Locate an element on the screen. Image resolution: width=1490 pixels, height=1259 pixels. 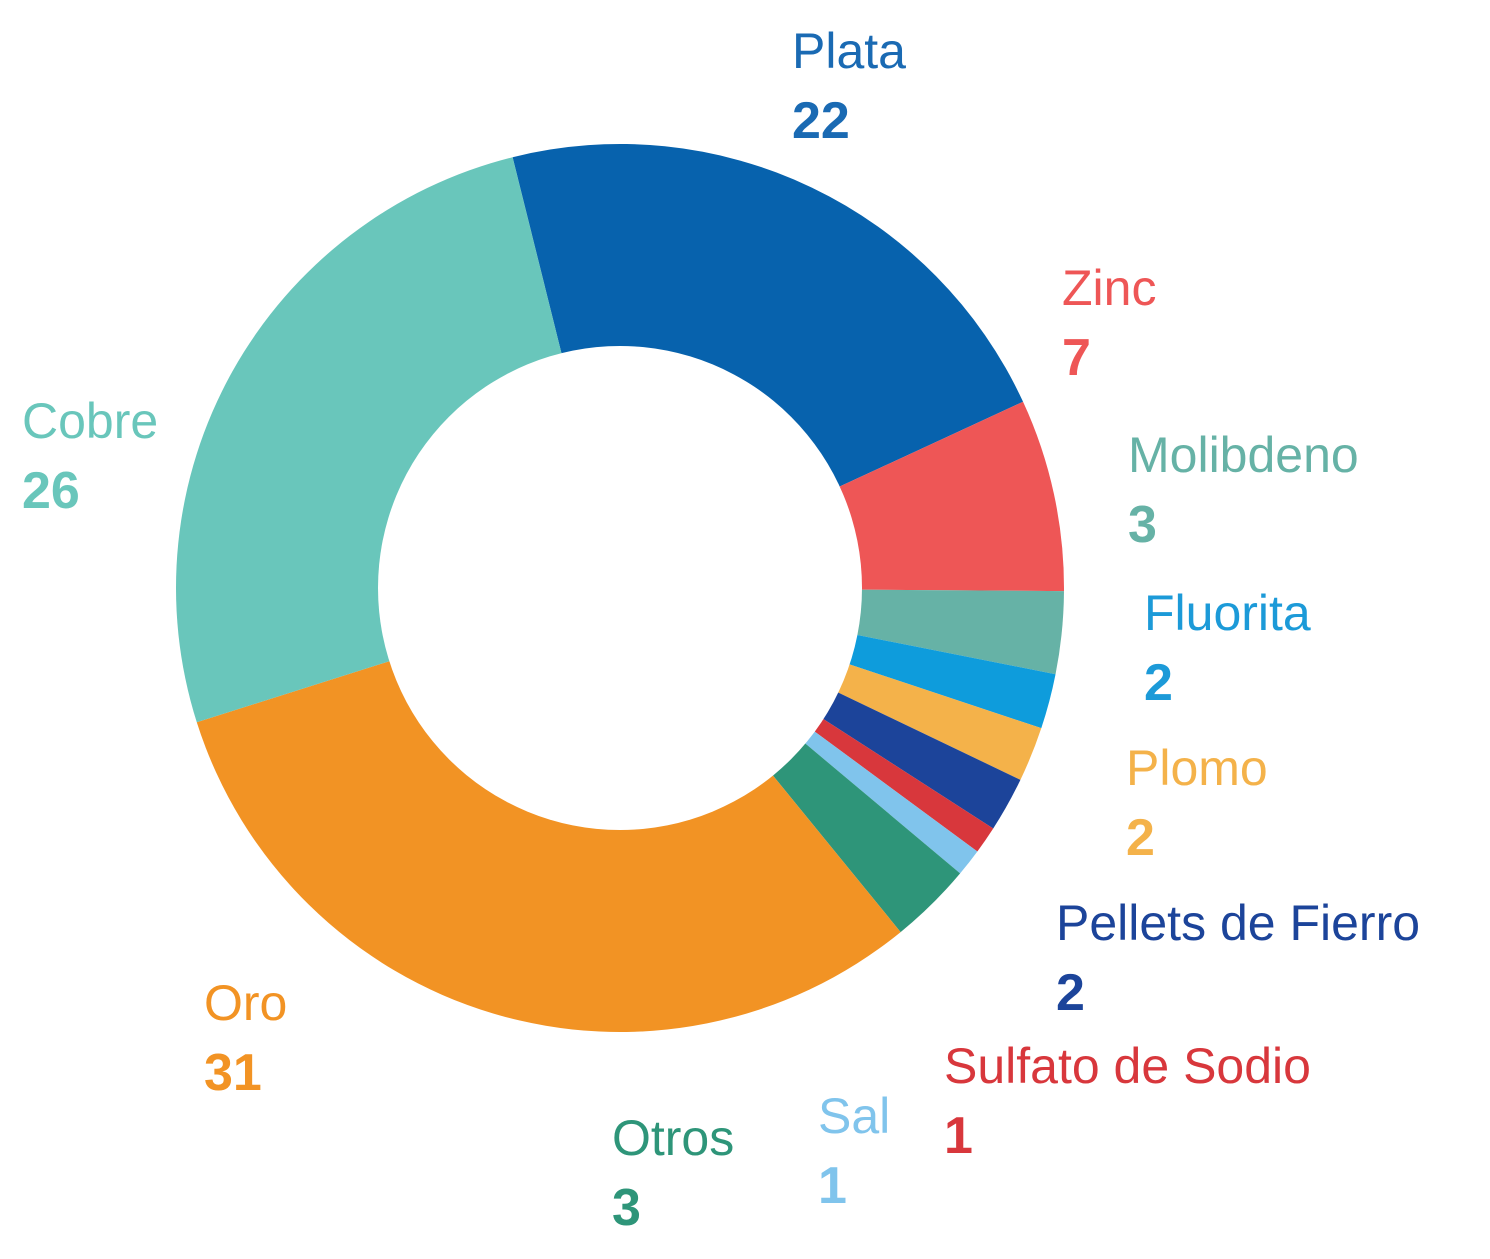
label-fluorita: Fluorita is located at coordinates (1227, 613).